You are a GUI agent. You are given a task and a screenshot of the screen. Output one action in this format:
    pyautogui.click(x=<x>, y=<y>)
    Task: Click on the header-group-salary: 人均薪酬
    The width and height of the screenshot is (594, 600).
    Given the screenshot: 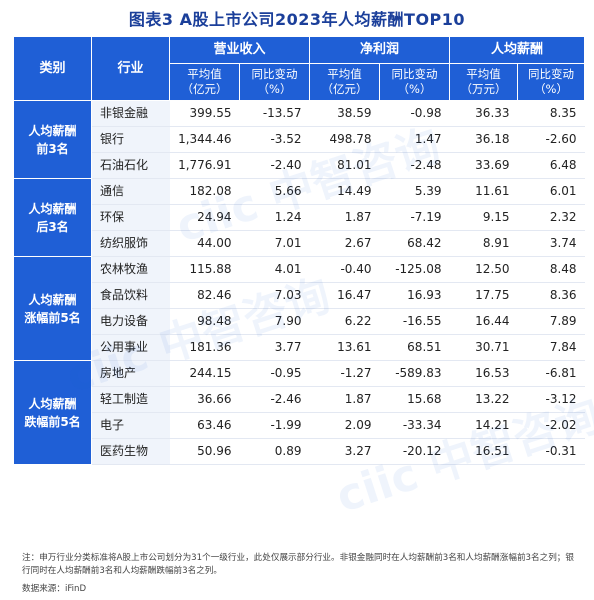 What is the action you would take?
    pyautogui.click(x=517, y=50)
    